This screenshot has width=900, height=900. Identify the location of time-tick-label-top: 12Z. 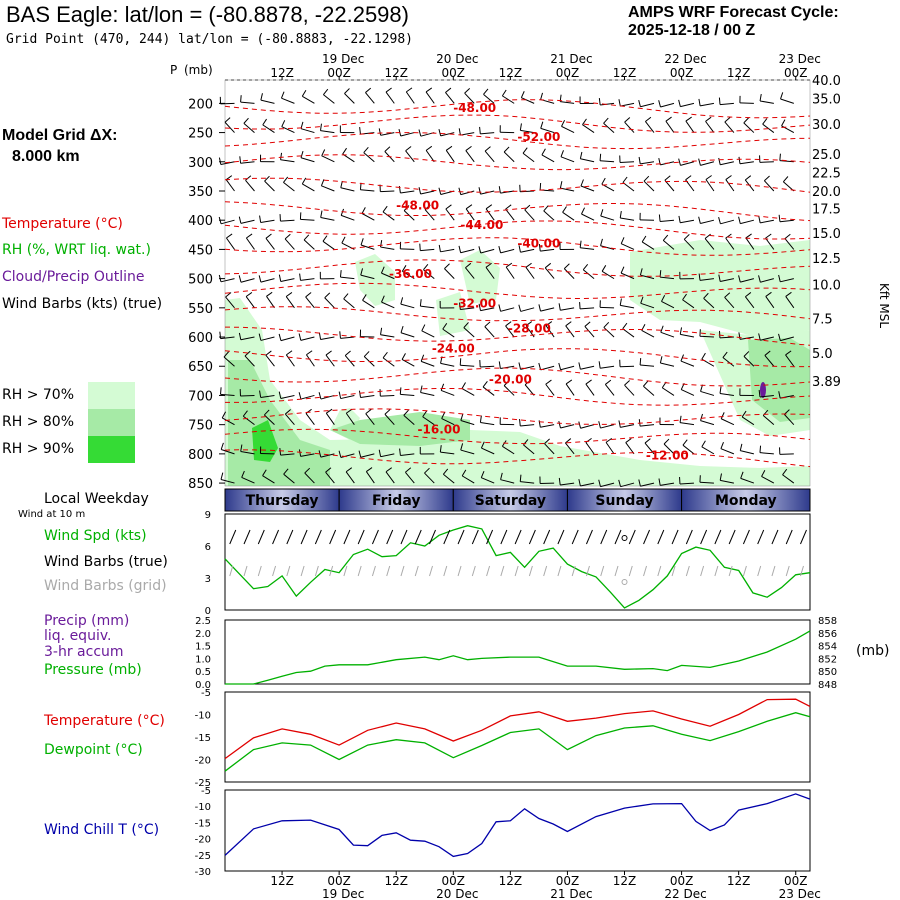
(511, 73).